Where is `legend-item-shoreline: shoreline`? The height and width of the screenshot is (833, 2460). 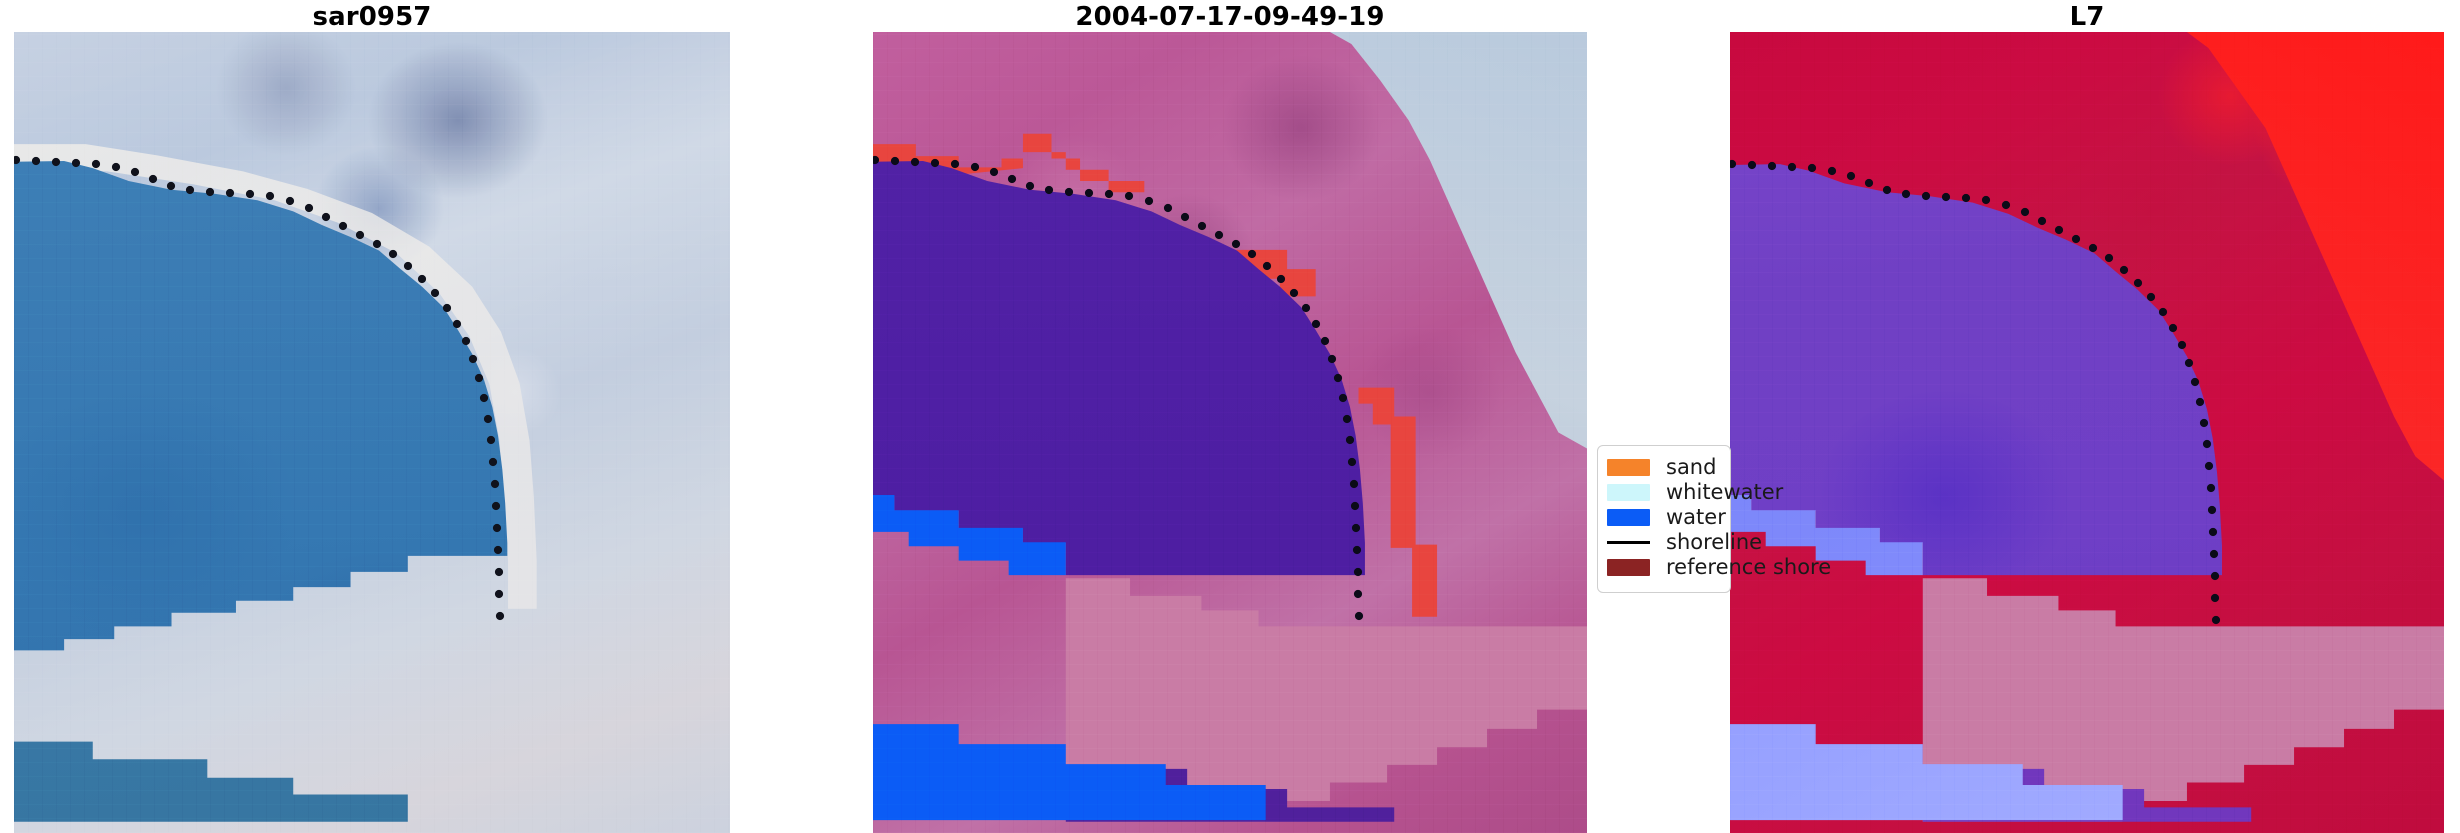 legend-item-shoreline: shoreline is located at coordinates (1719, 542).